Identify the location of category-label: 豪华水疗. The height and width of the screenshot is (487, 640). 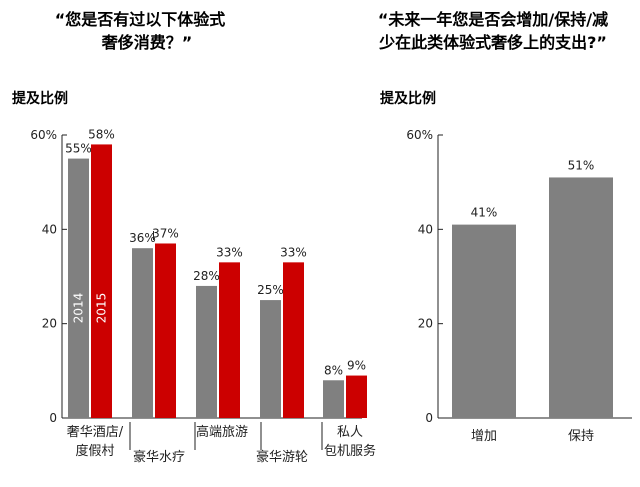
(159, 457).